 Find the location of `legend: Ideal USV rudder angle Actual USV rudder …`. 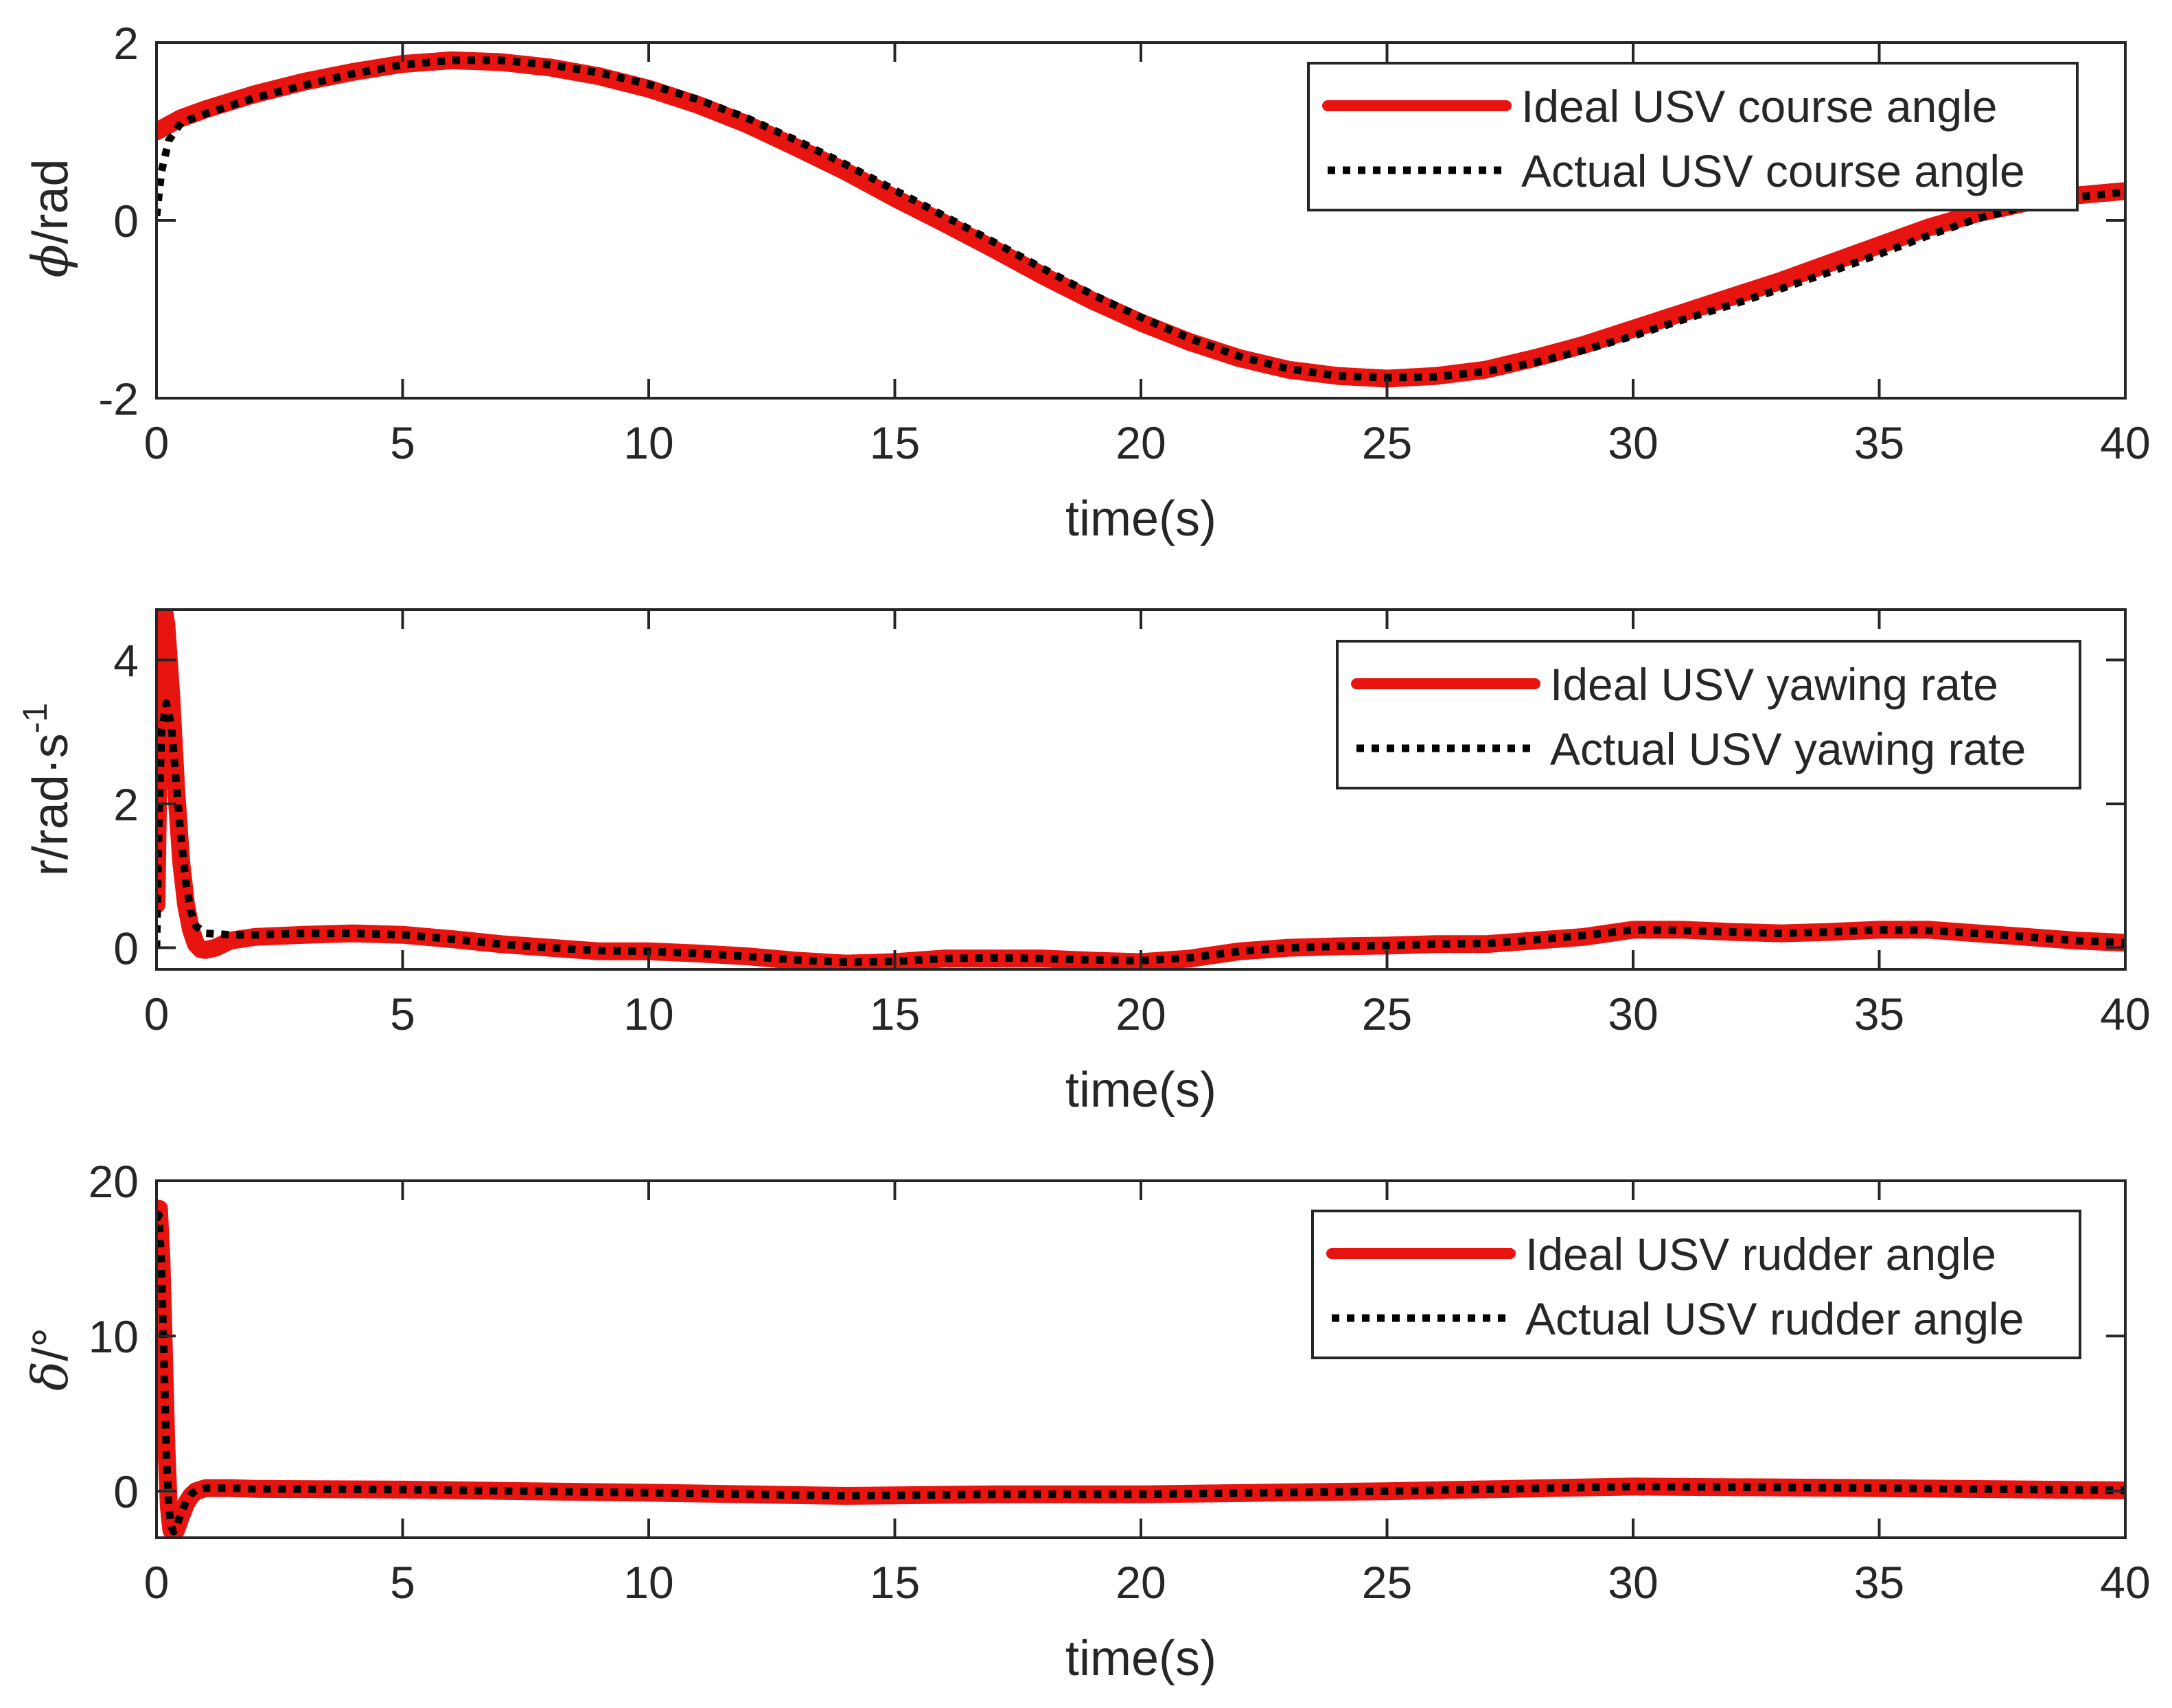

legend: Ideal USV rudder angle Actual USV rudder … is located at coordinates (1696, 1284).